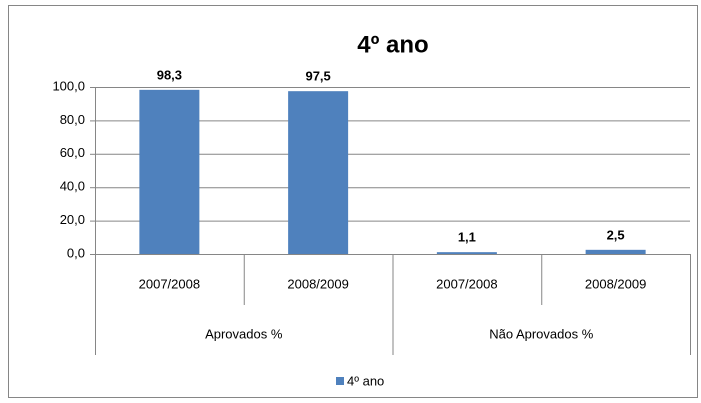 The image size is (701, 403). What do you see at coordinates (72, 152) in the screenshot?
I see `y-tick-label: 60,0` at bounding box center [72, 152].